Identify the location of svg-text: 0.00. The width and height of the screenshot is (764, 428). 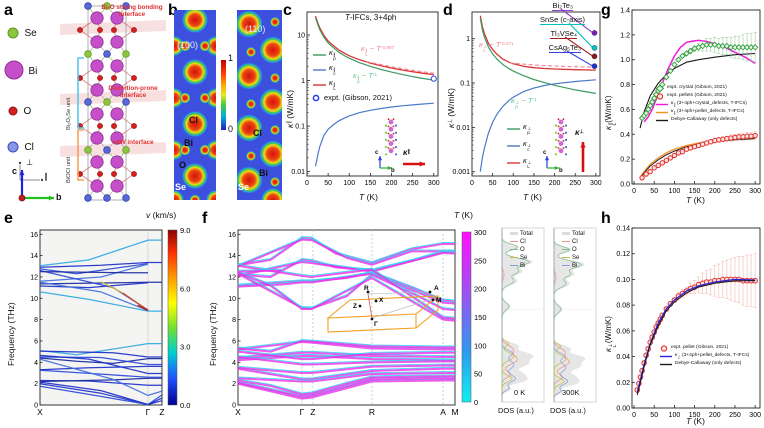
(623, 409).